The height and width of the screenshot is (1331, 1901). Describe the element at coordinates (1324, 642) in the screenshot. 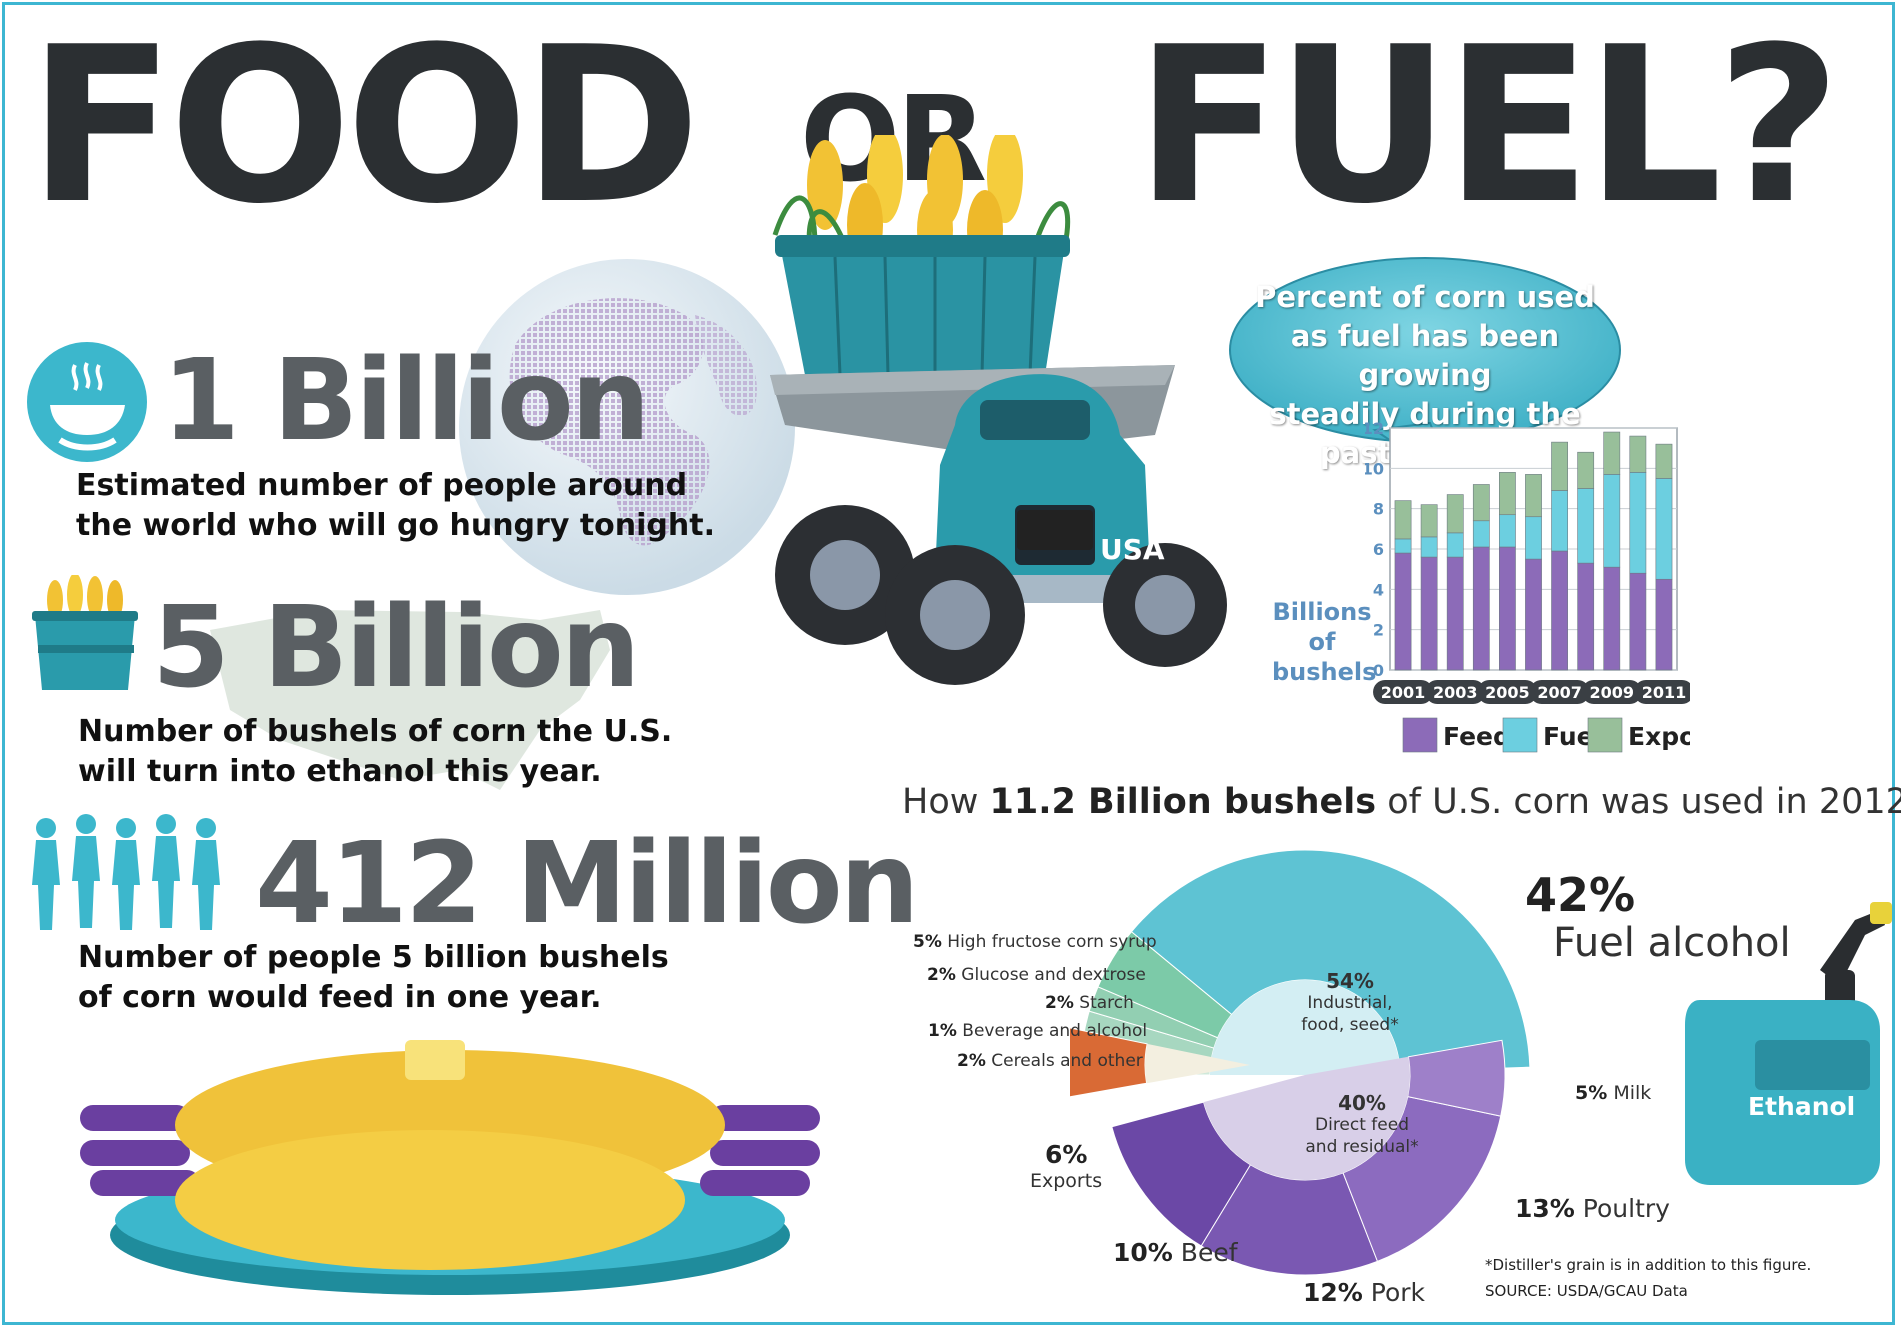

I see `bar-chart-ylabel: Billions of bushels` at that location.